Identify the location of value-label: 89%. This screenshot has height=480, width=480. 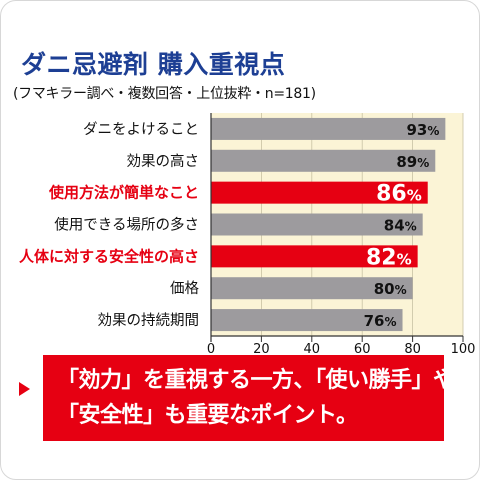
(412, 162).